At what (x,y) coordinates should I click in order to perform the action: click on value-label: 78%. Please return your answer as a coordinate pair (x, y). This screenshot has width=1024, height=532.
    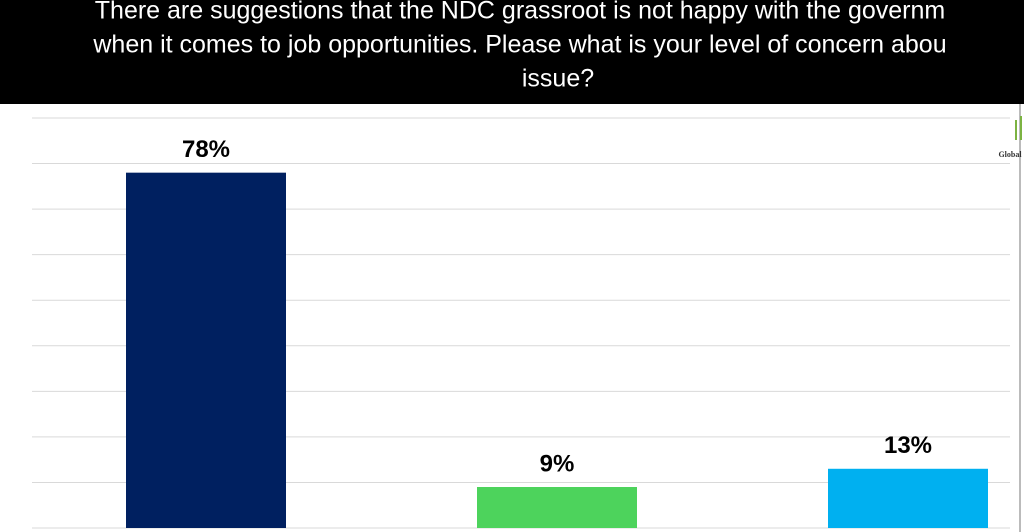
    Looking at the image, I should click on (206, 149).